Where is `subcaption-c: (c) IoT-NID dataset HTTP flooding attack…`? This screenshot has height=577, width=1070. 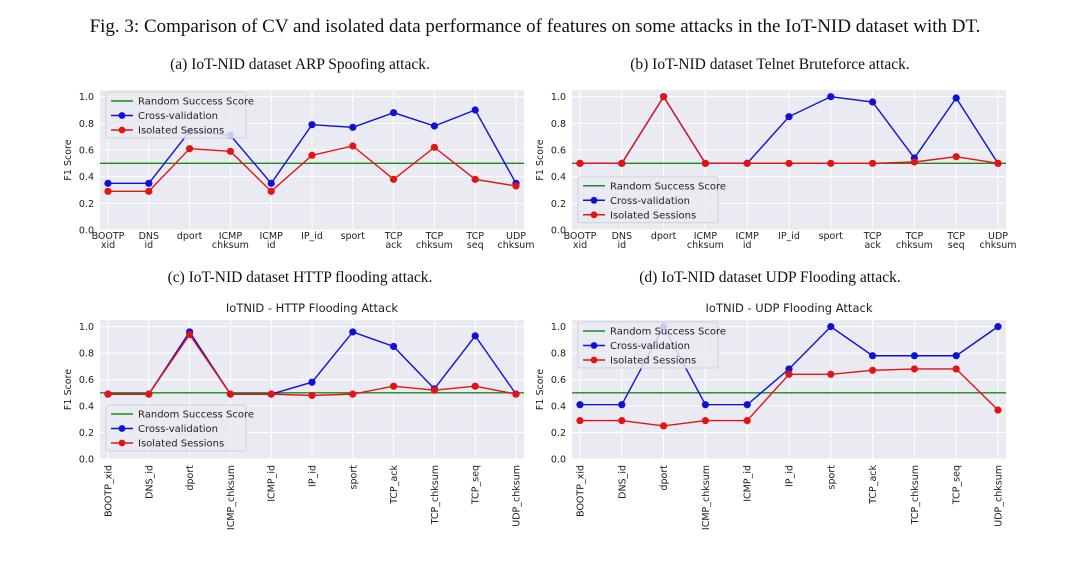 subcaption-c: (c) IoT-NID dataset HTTP flooding attack… is located at coordinates (300, 277).